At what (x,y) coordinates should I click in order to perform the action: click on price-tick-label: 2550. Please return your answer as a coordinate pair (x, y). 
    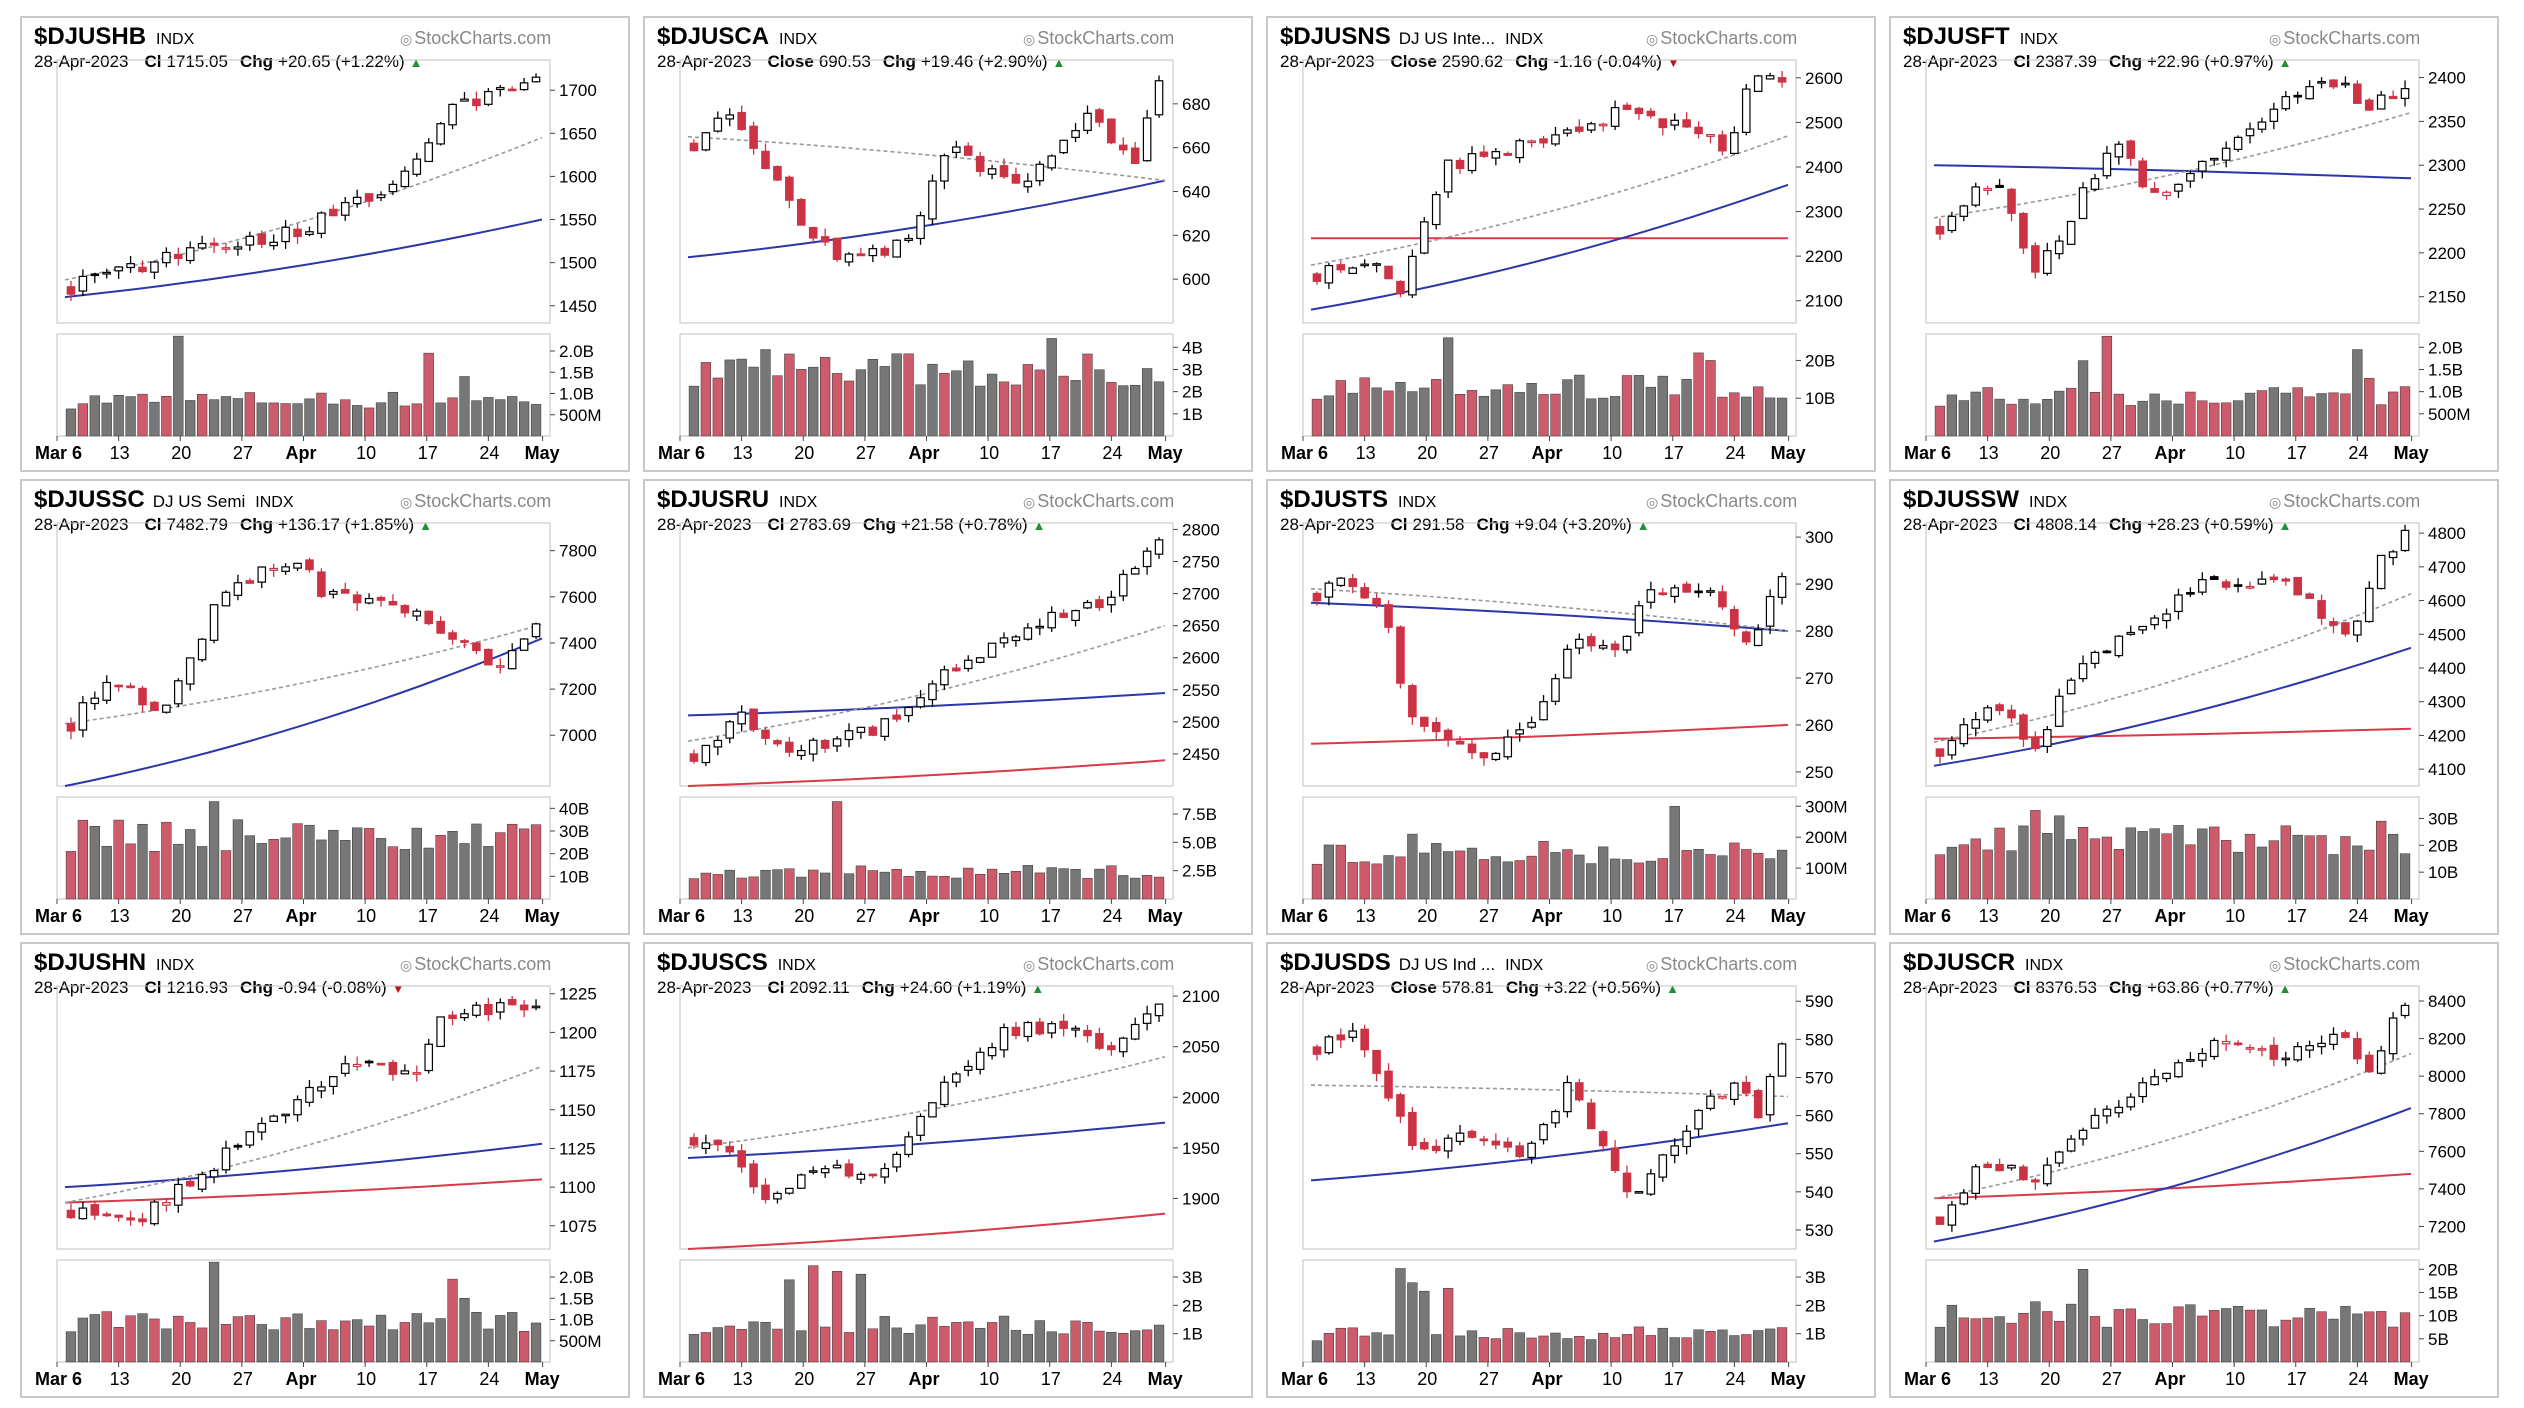
    Looking at the image, I should click on (1201, 690).